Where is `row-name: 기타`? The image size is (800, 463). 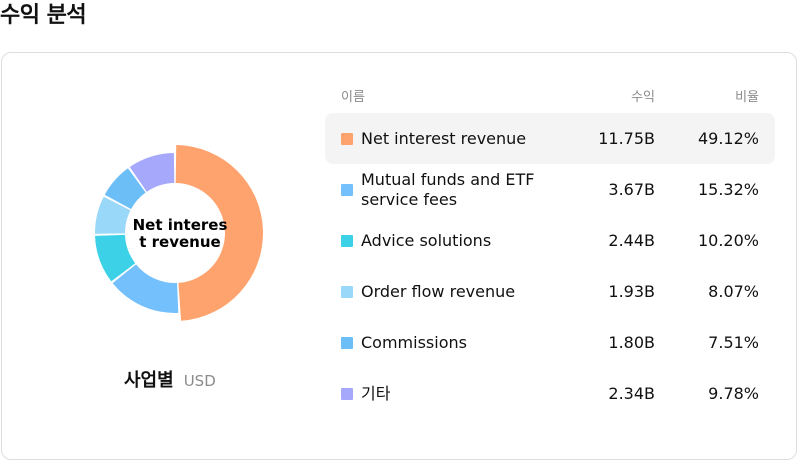
row-name: 기타 is located at coordinates (376, 393).